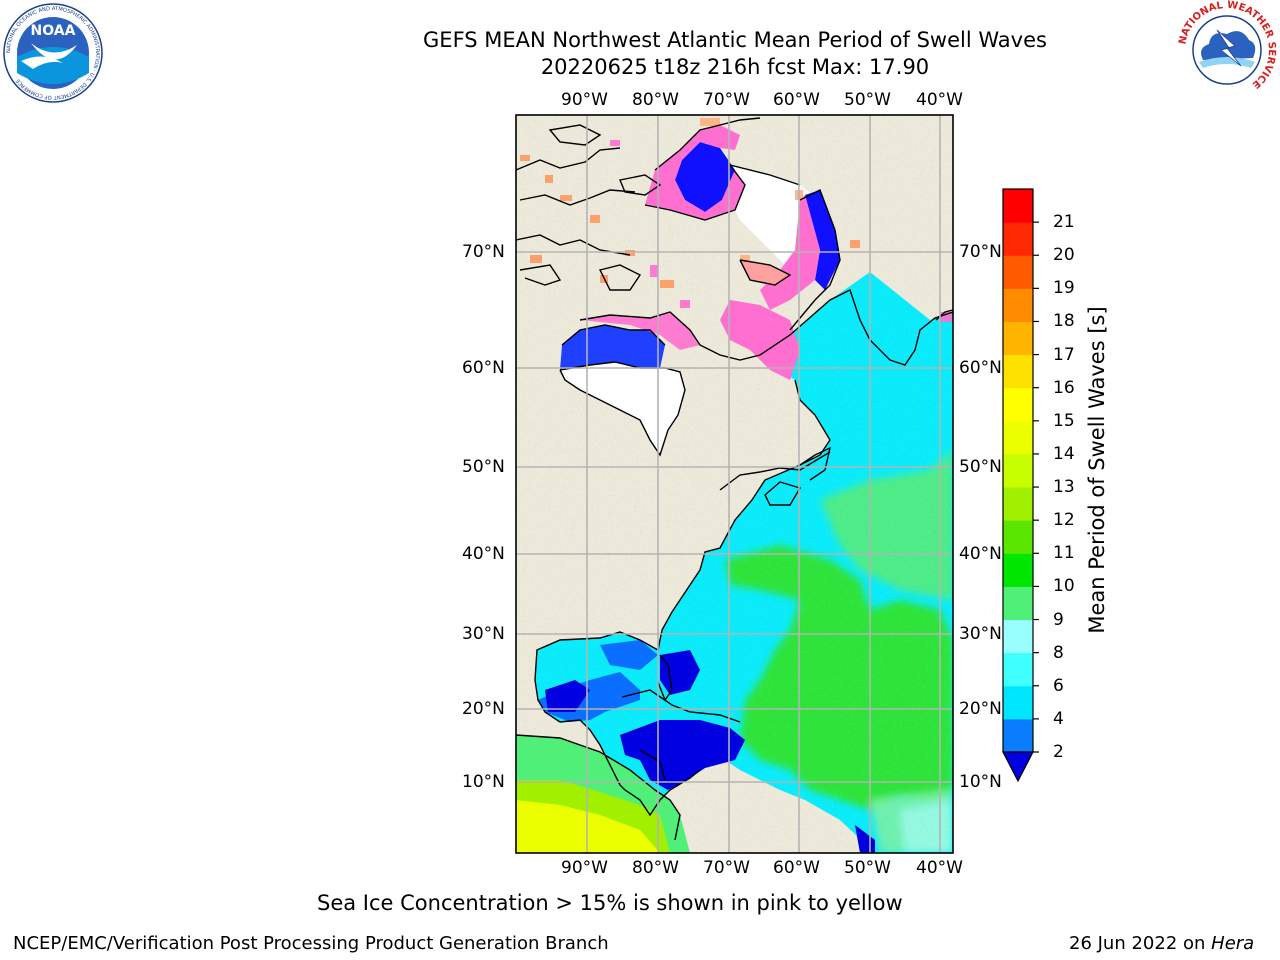 Image resolution: width=1280 pixels, height=960 pixels. I want to click on lon-label-top-90w: 90°W, so click(584, 100).